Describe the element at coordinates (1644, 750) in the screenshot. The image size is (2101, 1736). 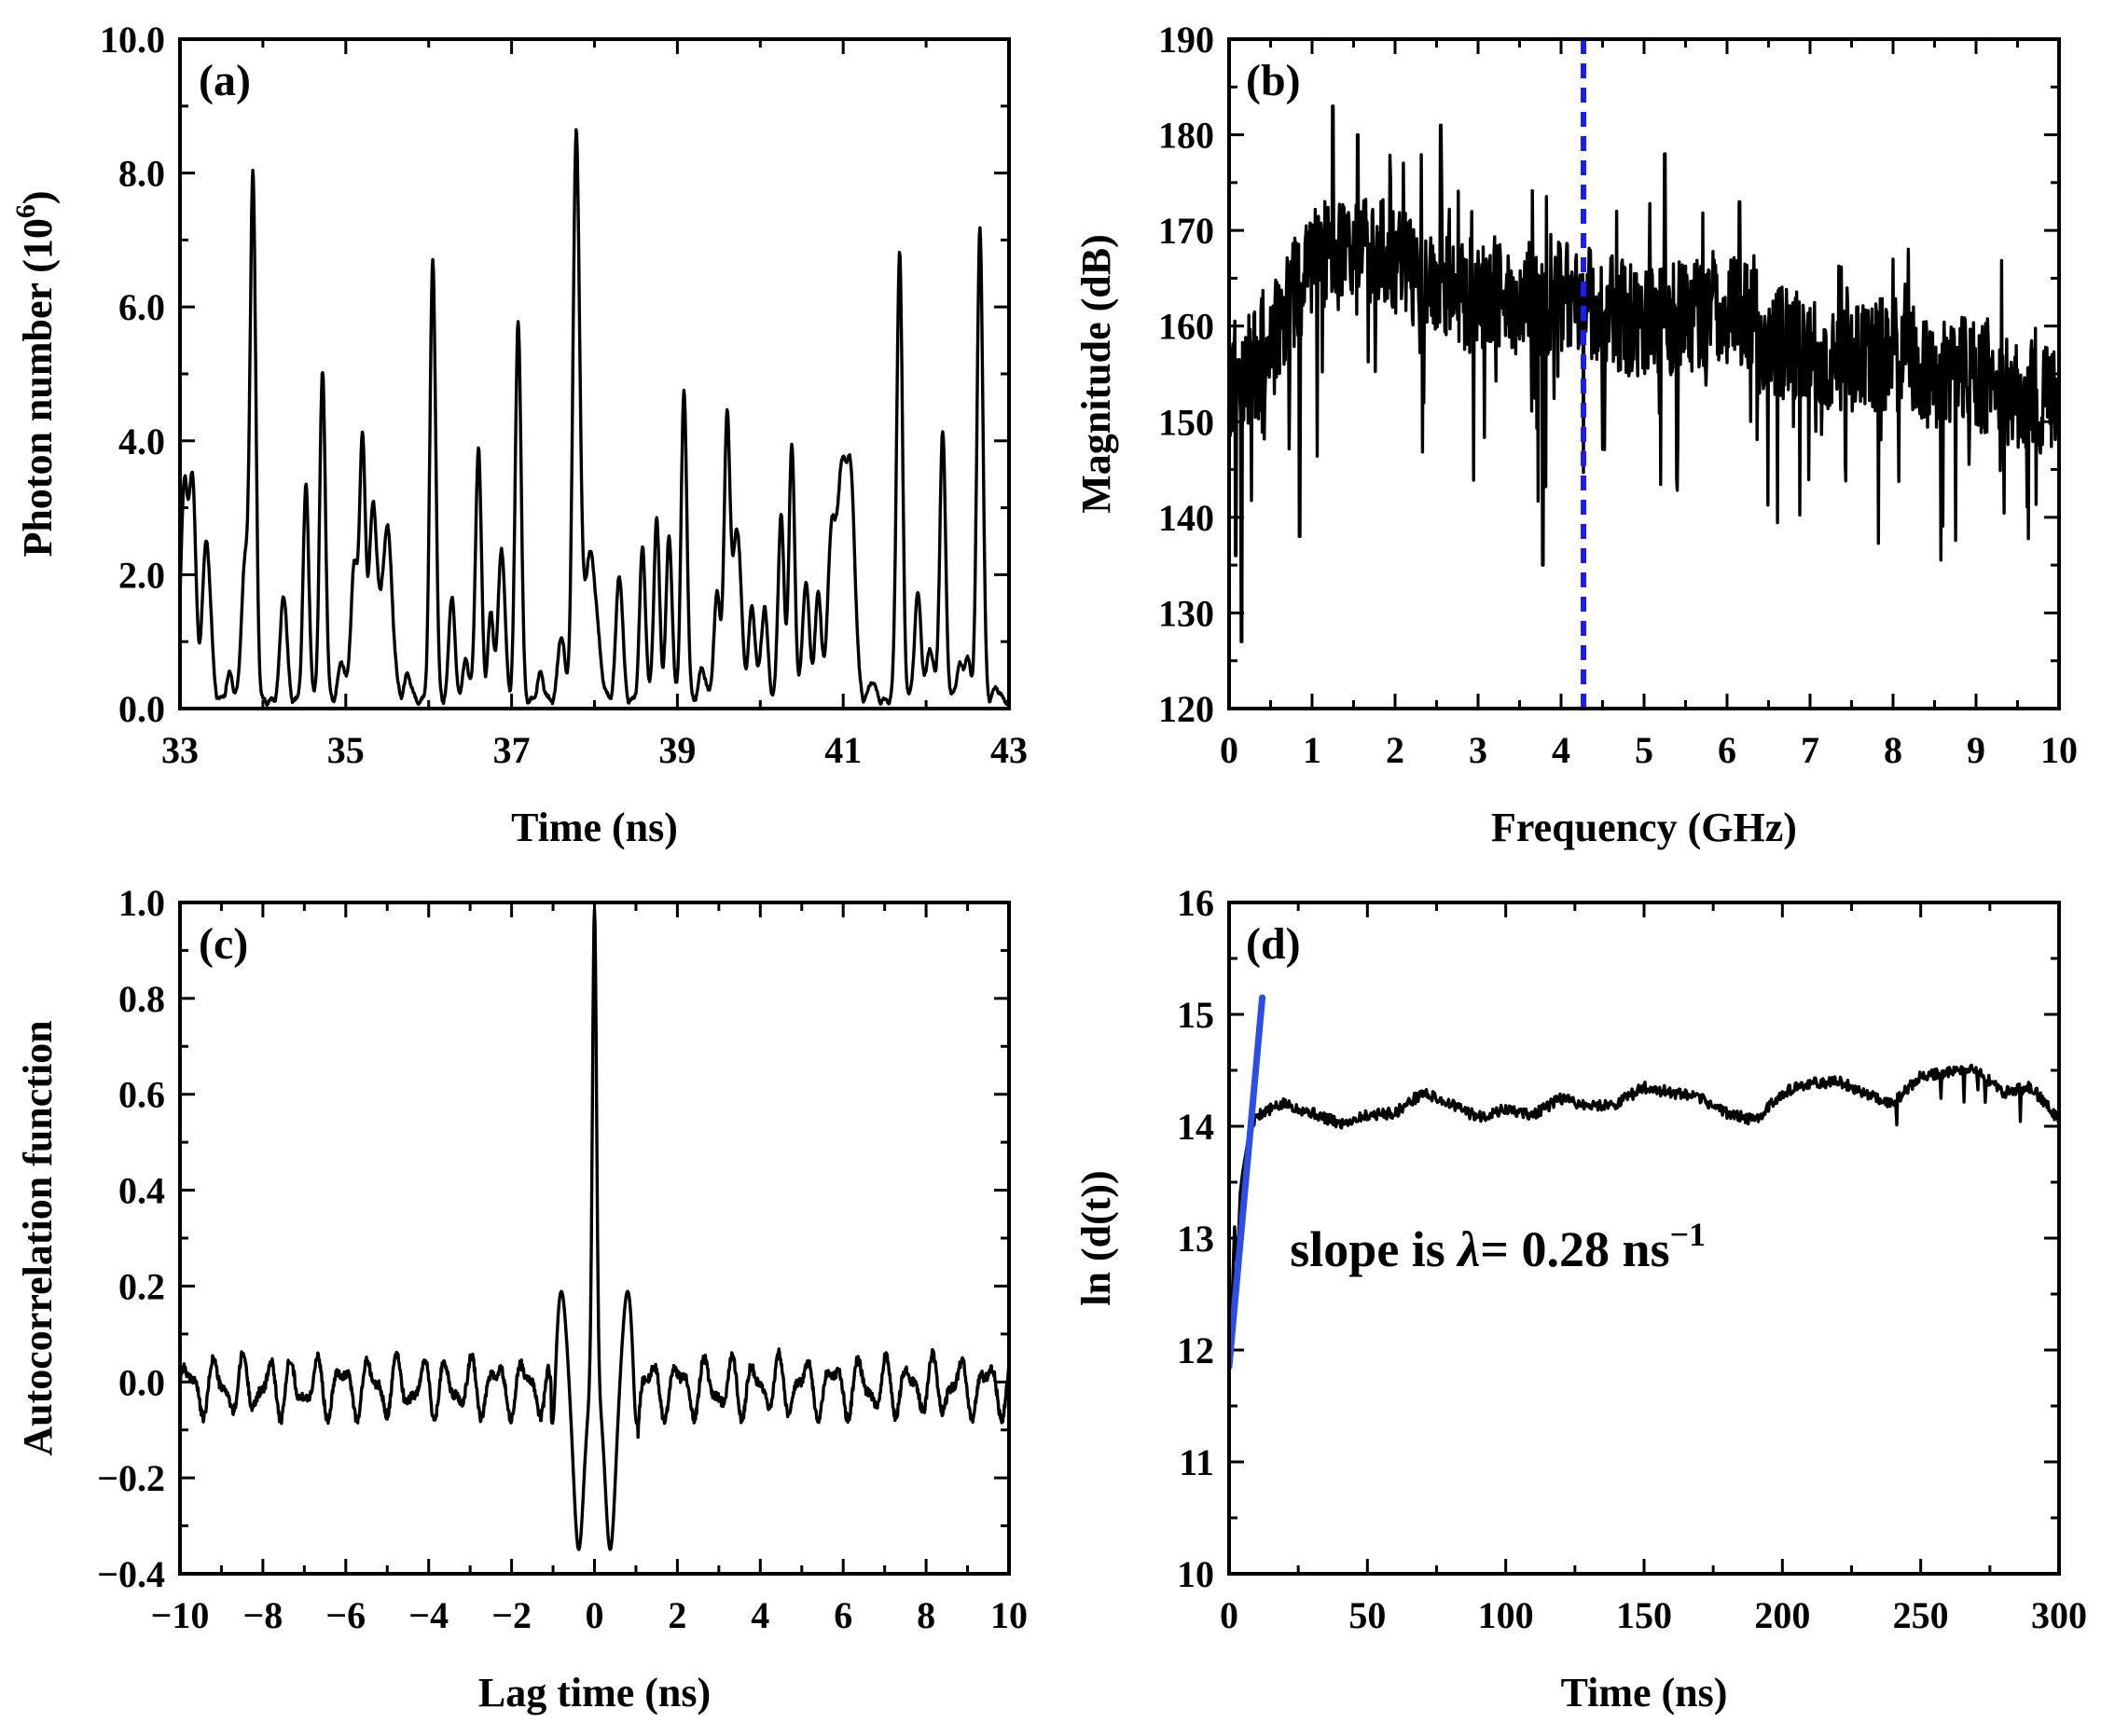
I see `x-tick-label: 5` at that location.